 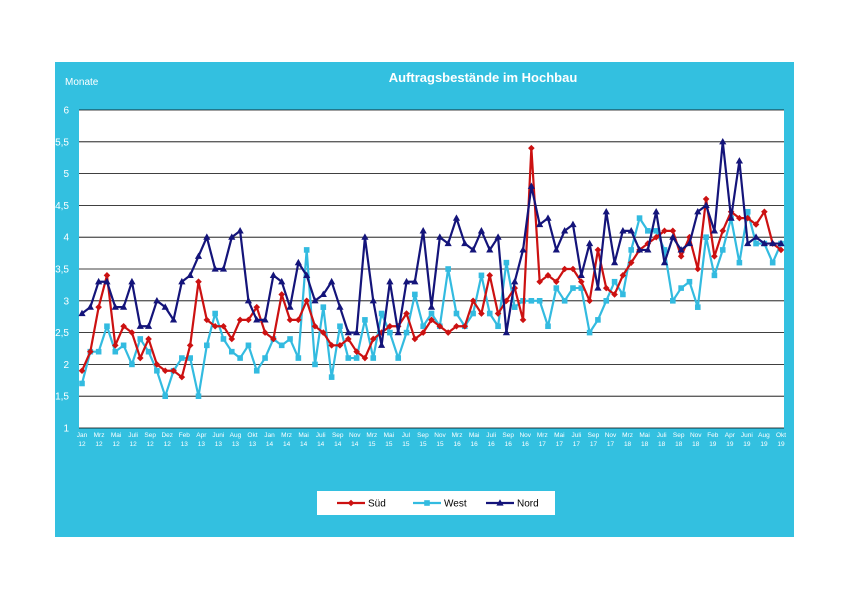 I want to click on x-tick-month: Mai, so click(x=389, y=435).